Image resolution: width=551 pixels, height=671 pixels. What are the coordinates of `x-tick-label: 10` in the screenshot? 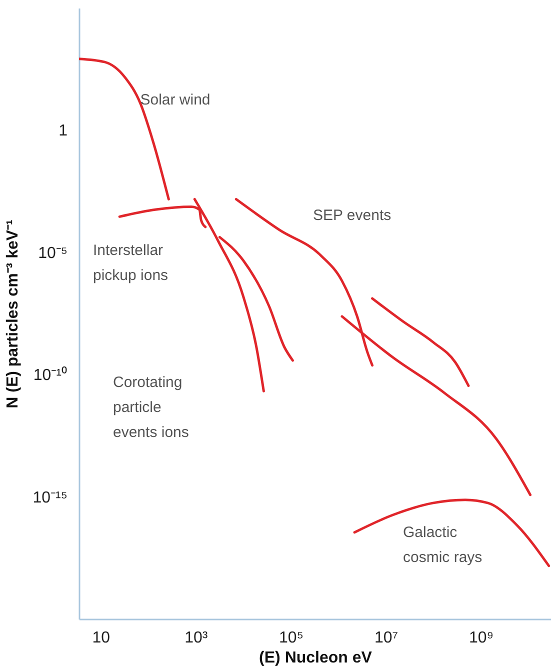 It's located at (101, 638).